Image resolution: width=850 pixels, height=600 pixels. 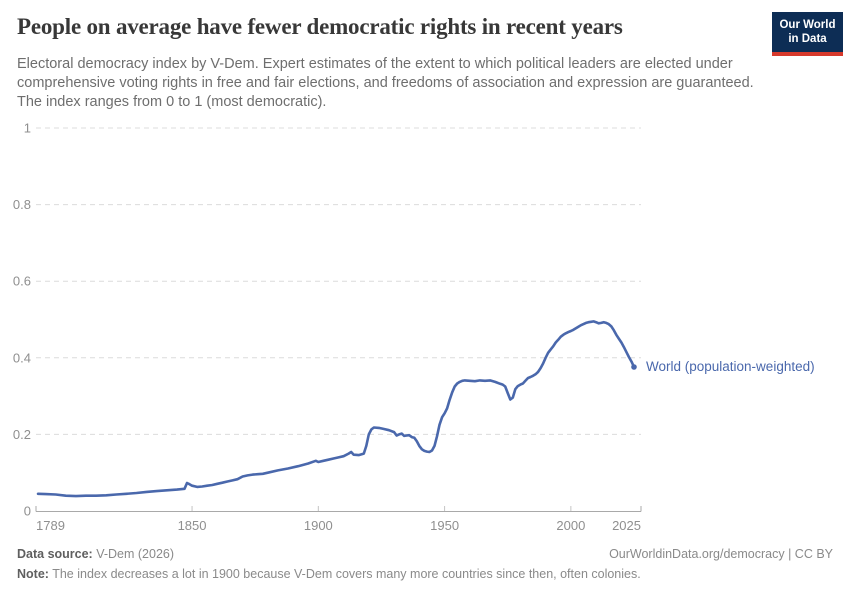 What do you see at coordinates (318, 525) in the screenshot?
I see `x-axis-tick-label: 1900` at bounding box center [318, 525].